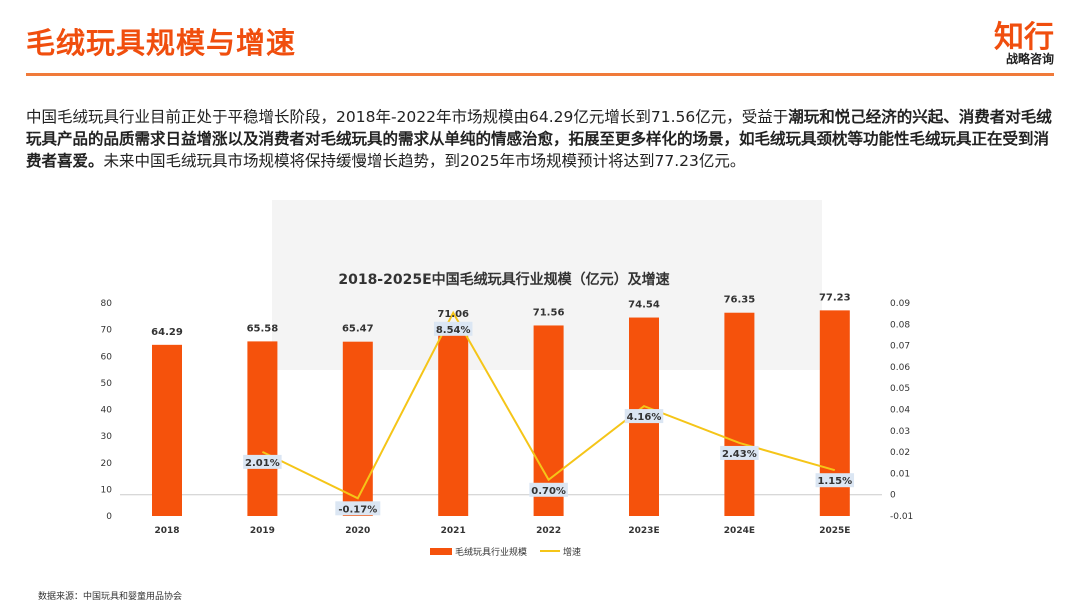  What do you see at coordinates (549, 312) in the screenshot?
I see `bar-label: 71.56` at bounding box center [549, 312].